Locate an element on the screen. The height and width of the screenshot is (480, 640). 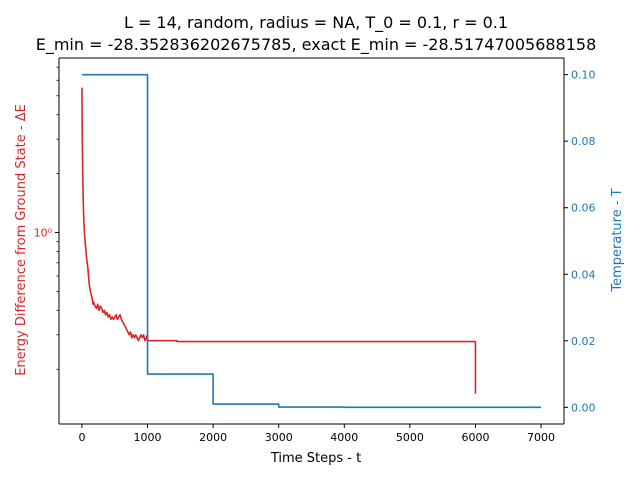
x-tick-label: 6000 is located at coordinates (475, 437).